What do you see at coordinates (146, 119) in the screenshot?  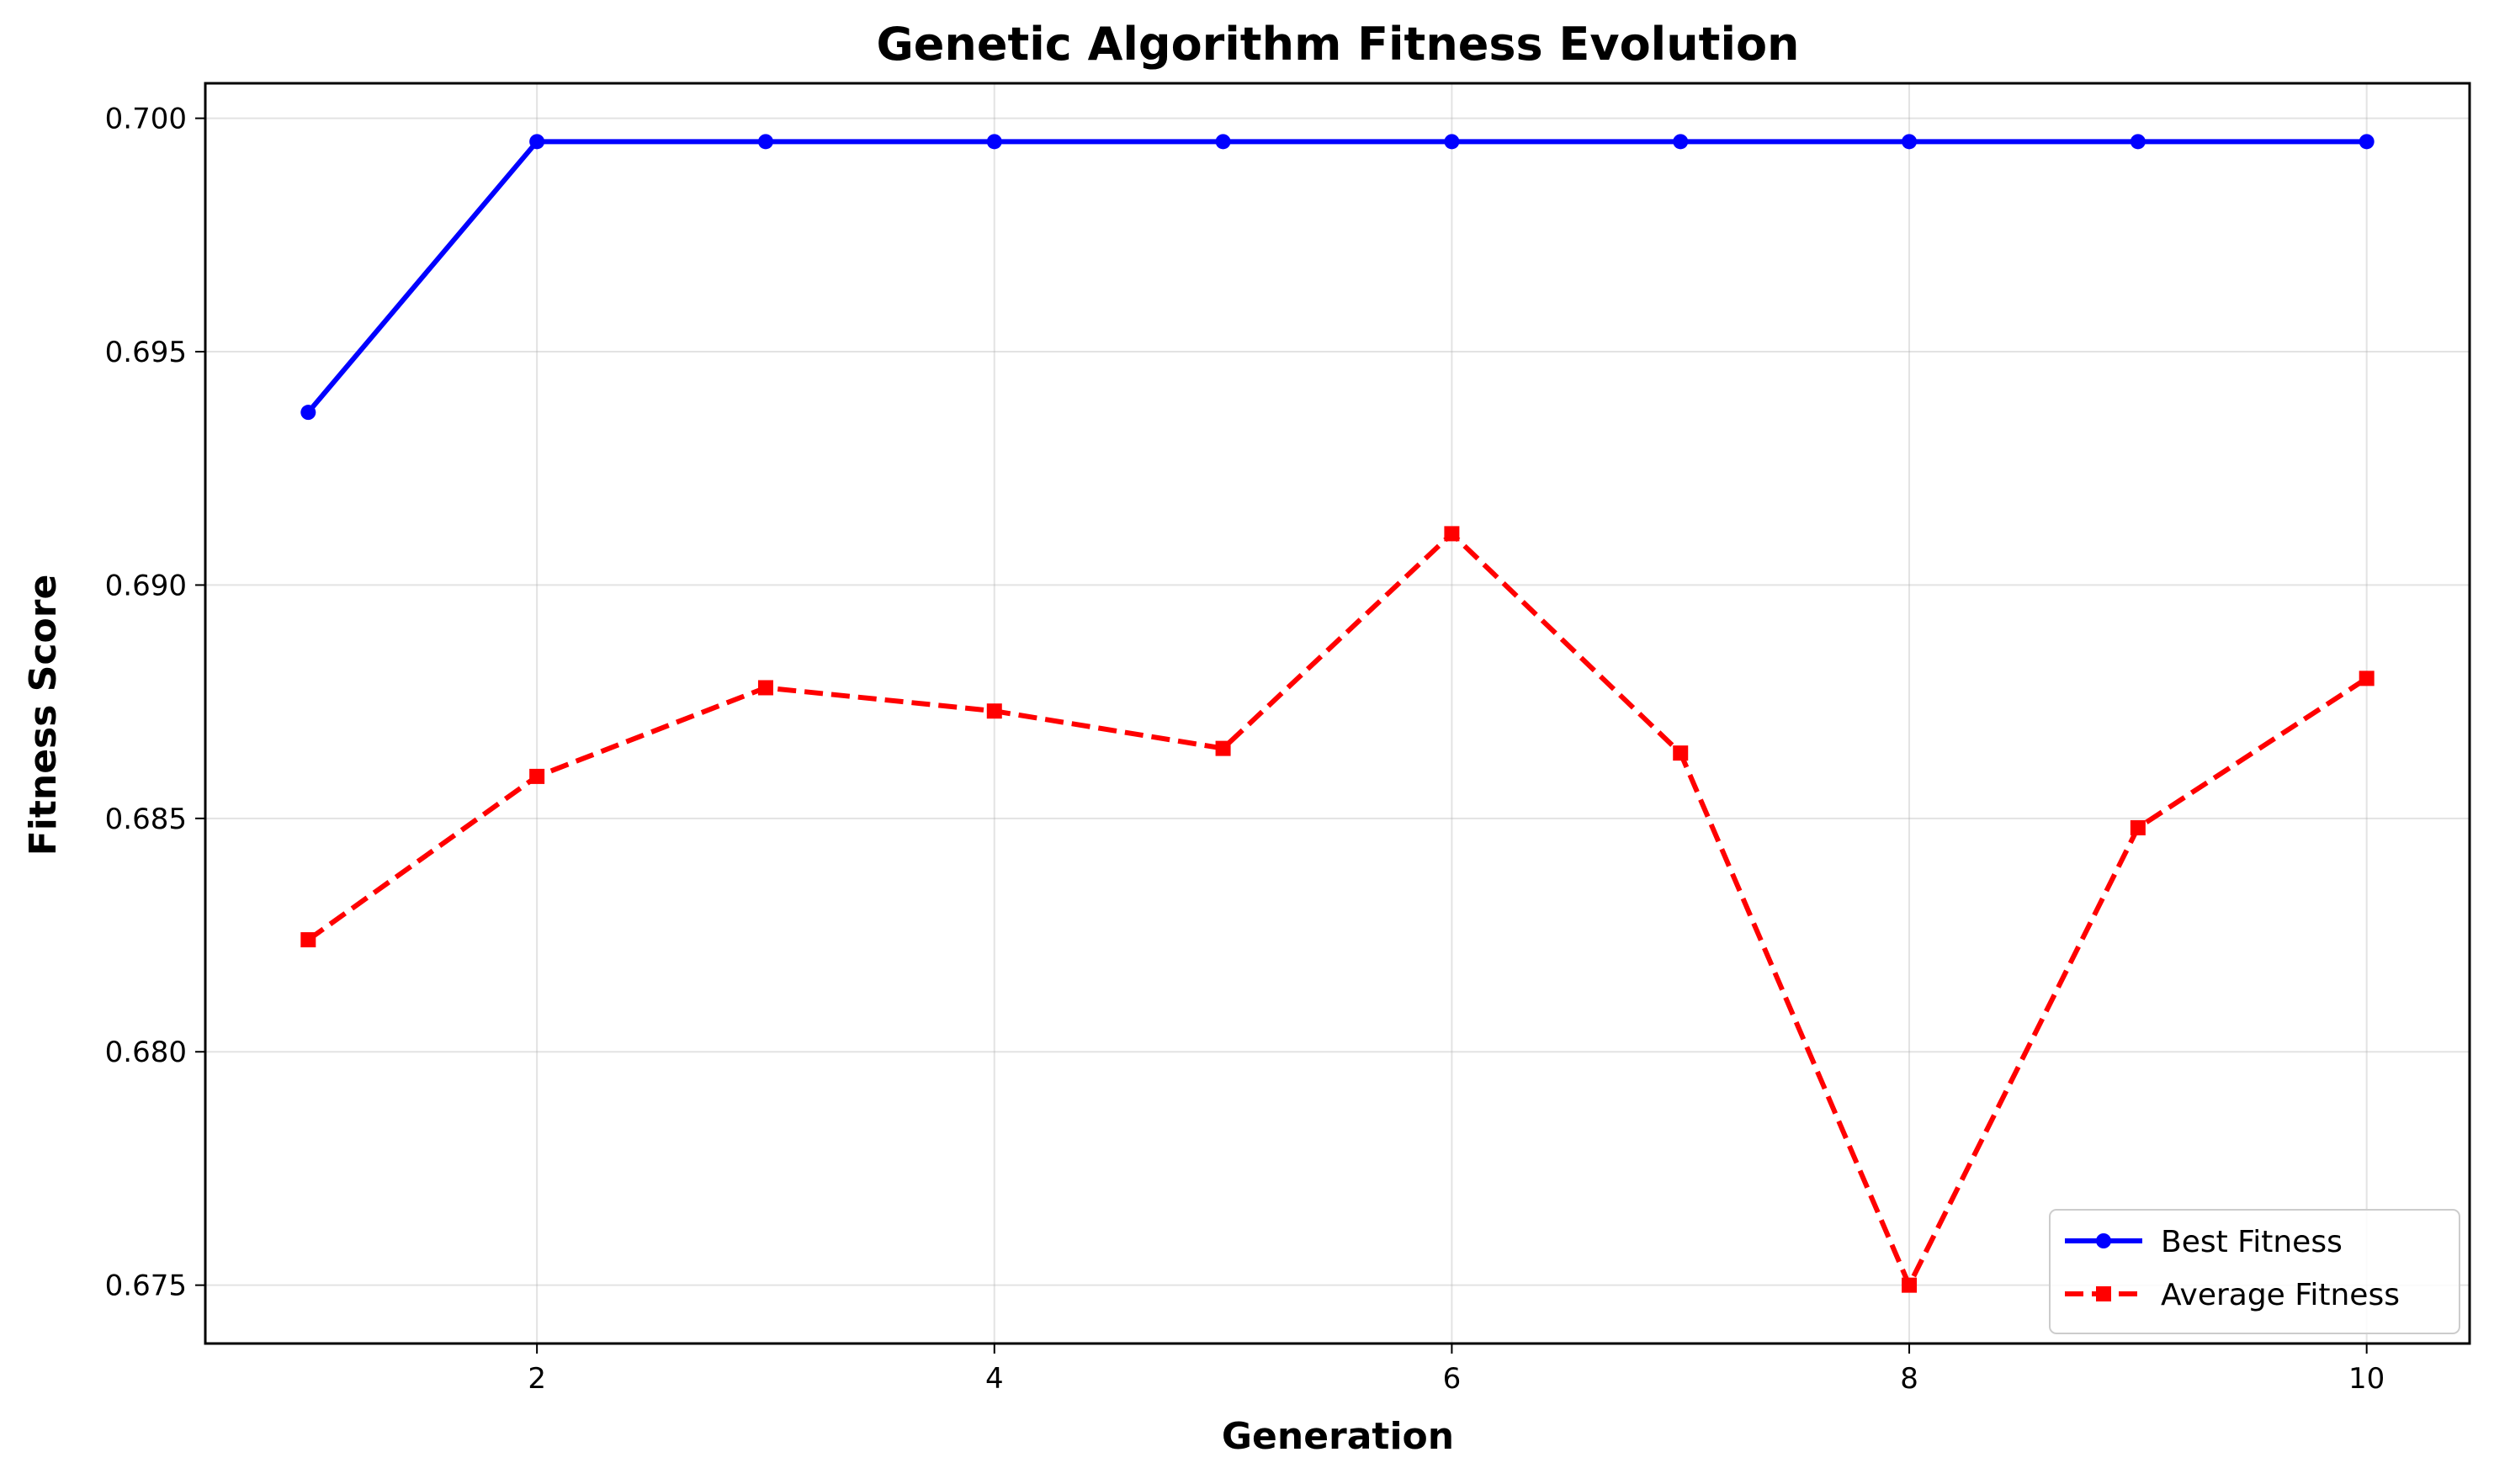 I see `y-tick-label: 0.700` at bounding box center [146, 119].